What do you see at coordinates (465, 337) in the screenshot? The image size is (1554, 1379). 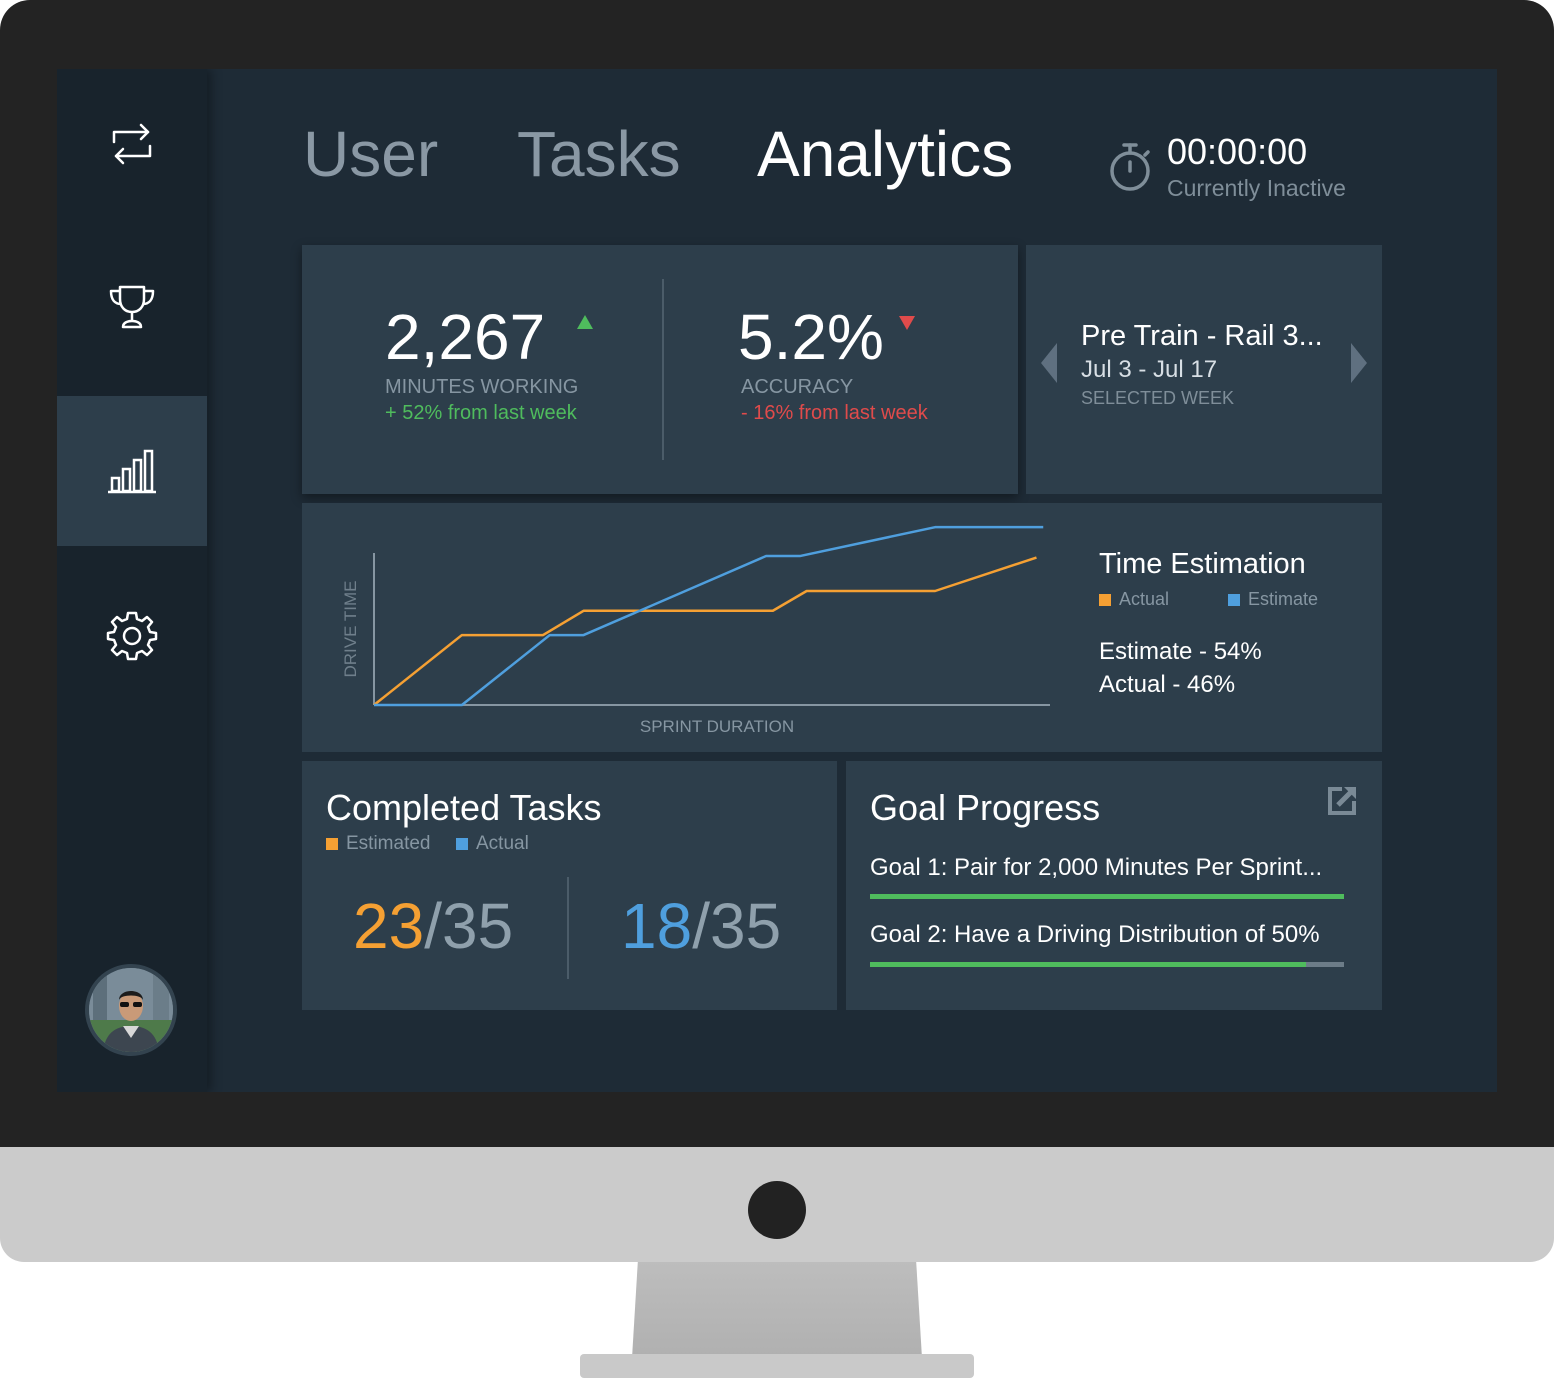 I see `minutes-value: 2,267` at bounding box center [465, 337].